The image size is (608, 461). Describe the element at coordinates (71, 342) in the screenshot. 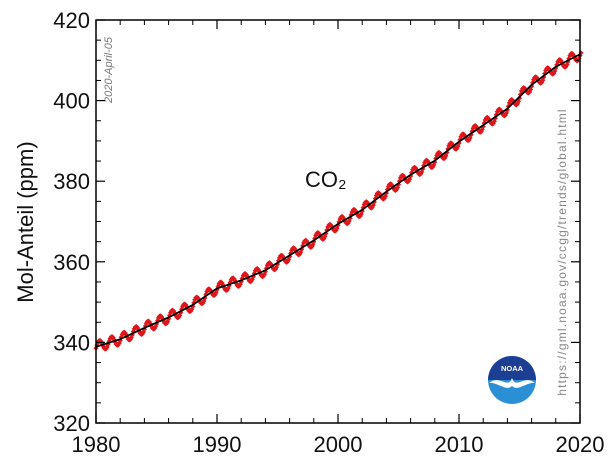

I see `y-tick-label: 340` at that location.